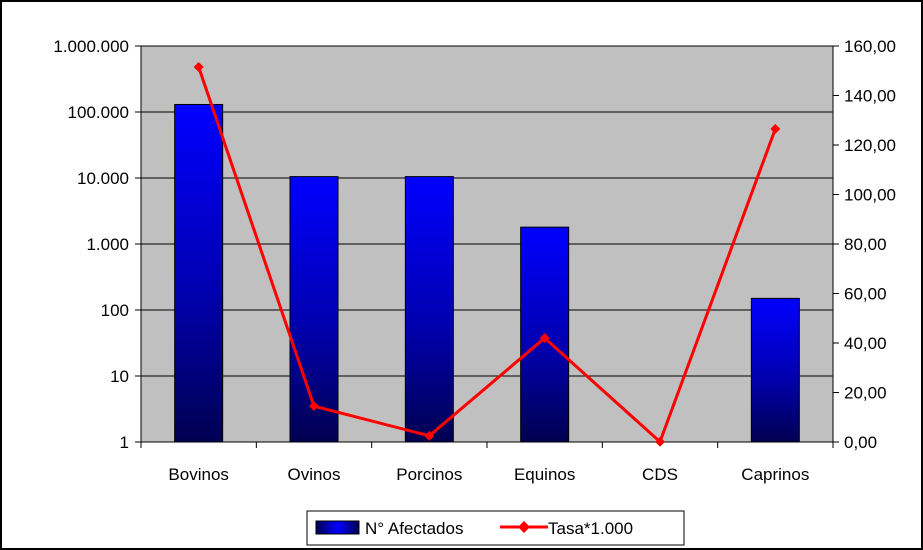  I want to click on y-left-tick-label: 1.000.000, so click(91, 46).